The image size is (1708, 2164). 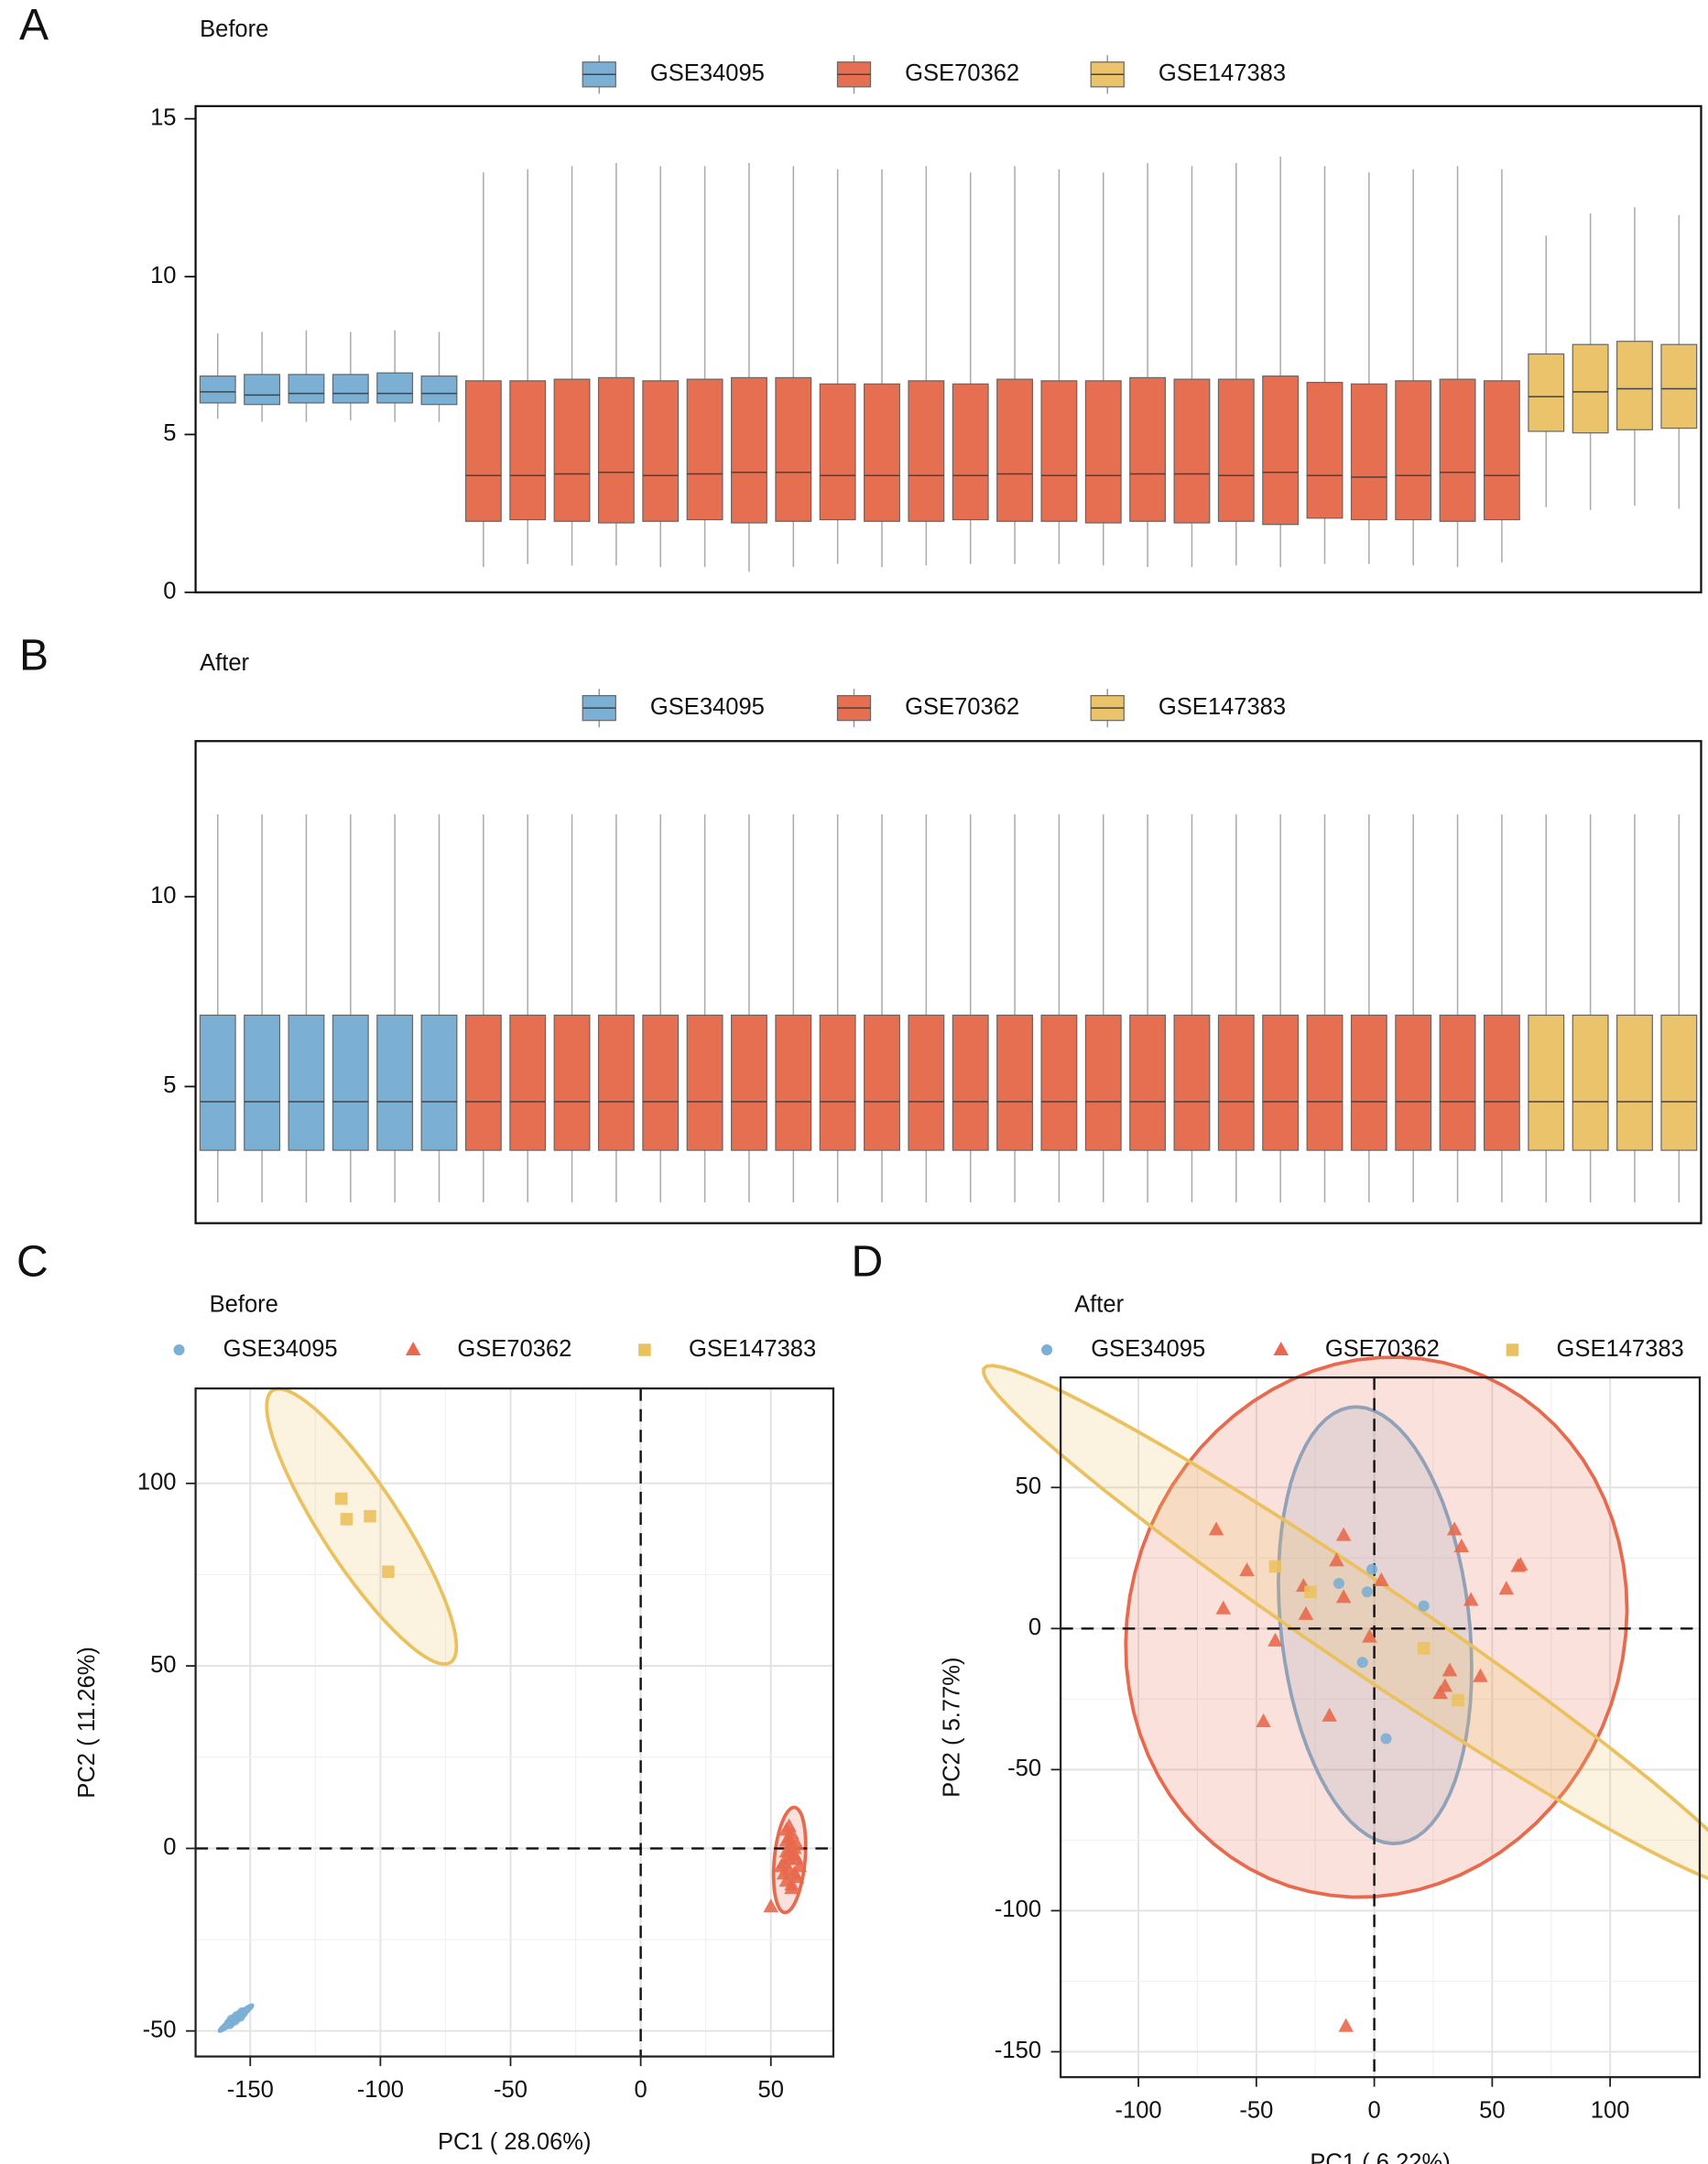 I want to click on x-tick-label: 50, so click(x=1492, y=2111).